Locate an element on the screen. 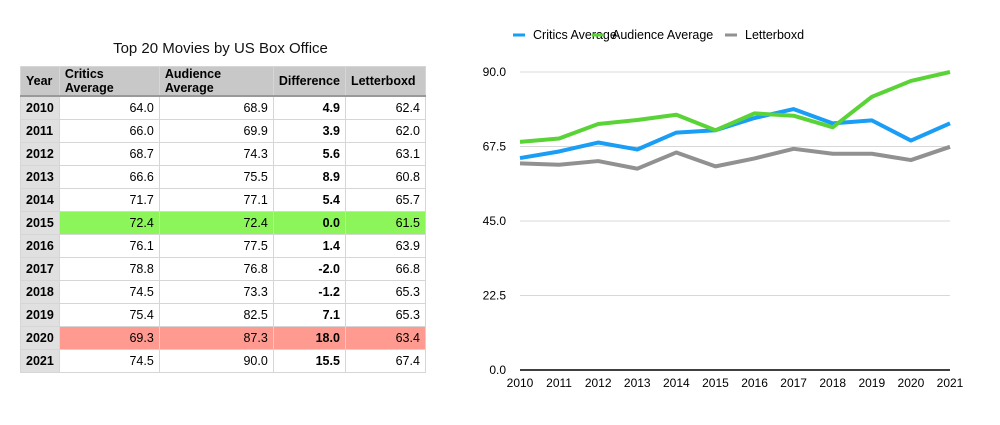 Image resolution: width=1000 pixels, height=425 pixels. table-cell: 90.0 is located at coordinates (216, 360).